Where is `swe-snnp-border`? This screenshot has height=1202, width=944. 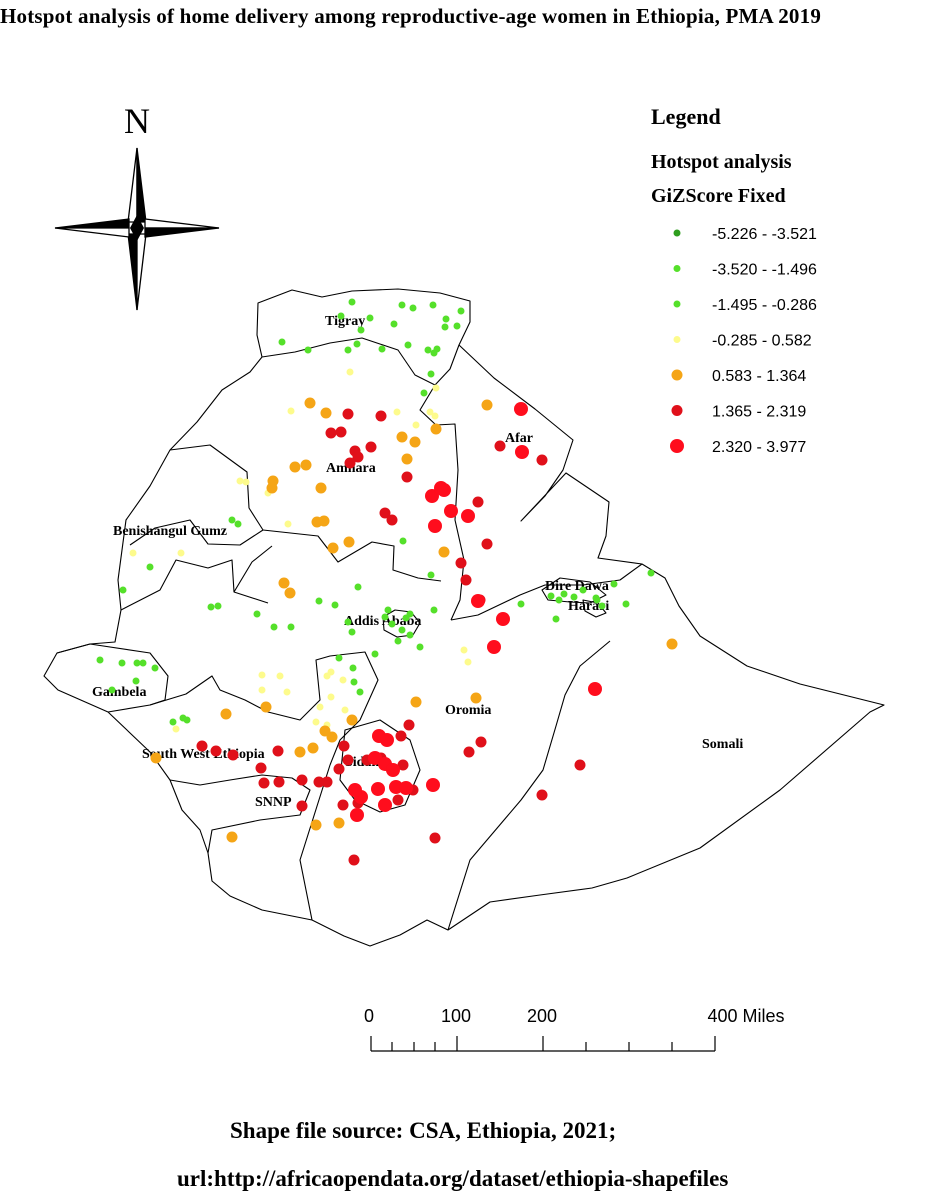
swe-snnp-border is located at coordinates (240, 814).